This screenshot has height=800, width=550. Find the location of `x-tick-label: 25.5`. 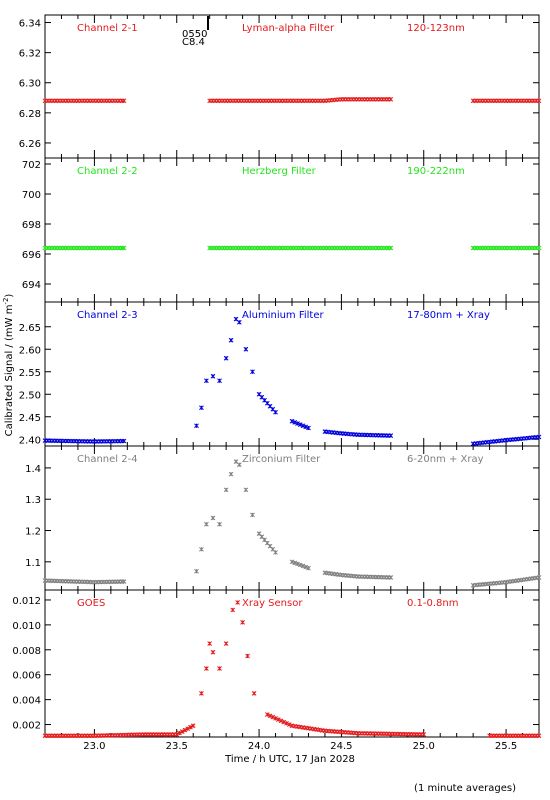

x-tick-label: 25.5 is located at coordinates (506, 746).